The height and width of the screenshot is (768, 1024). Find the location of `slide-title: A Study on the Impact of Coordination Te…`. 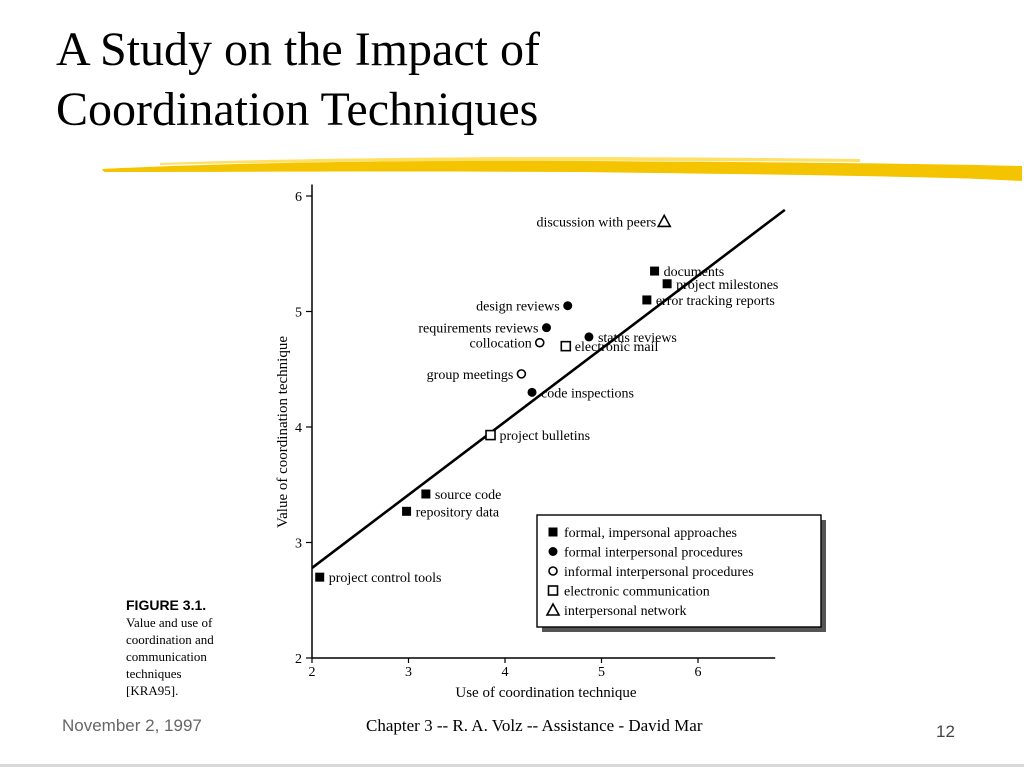

slide-title: A Study on the Impact of Coordination Te… is located at coordinates (298, 80).